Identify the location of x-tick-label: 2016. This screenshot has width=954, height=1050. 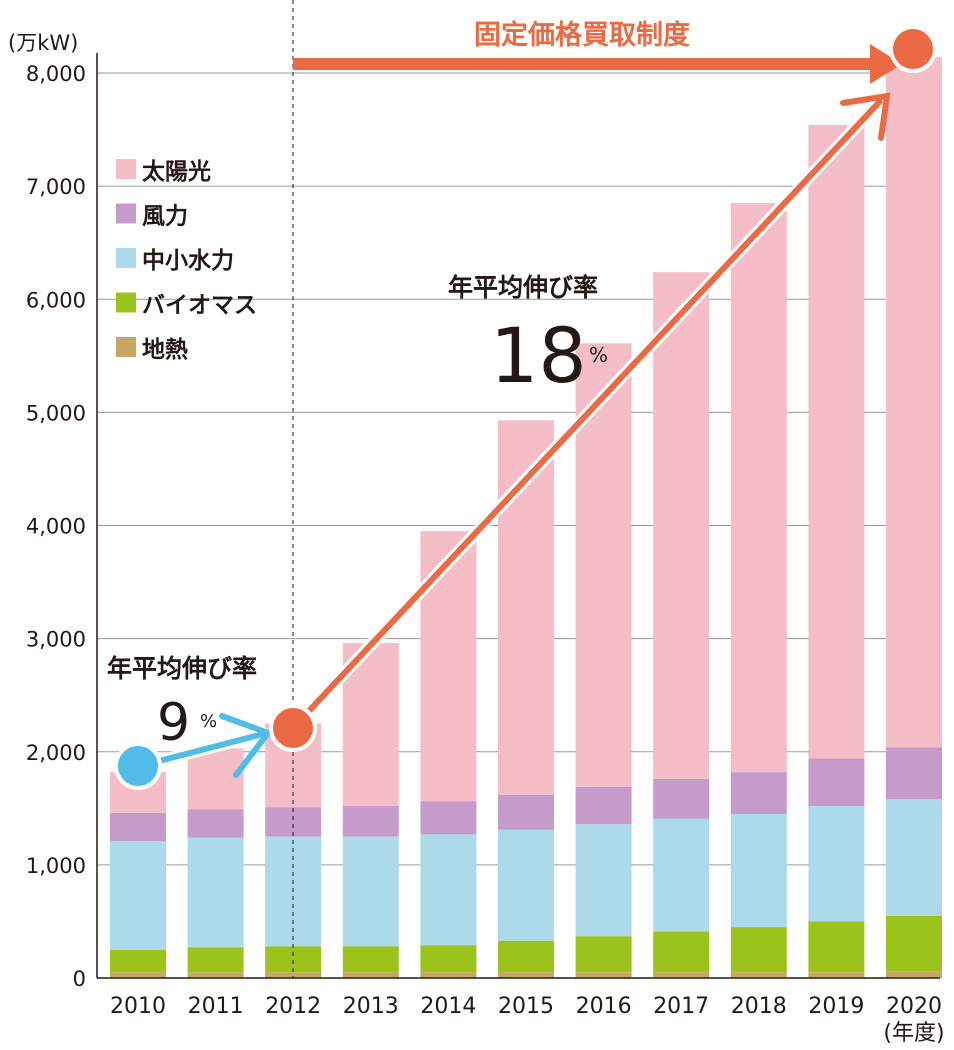
(604, 1006).